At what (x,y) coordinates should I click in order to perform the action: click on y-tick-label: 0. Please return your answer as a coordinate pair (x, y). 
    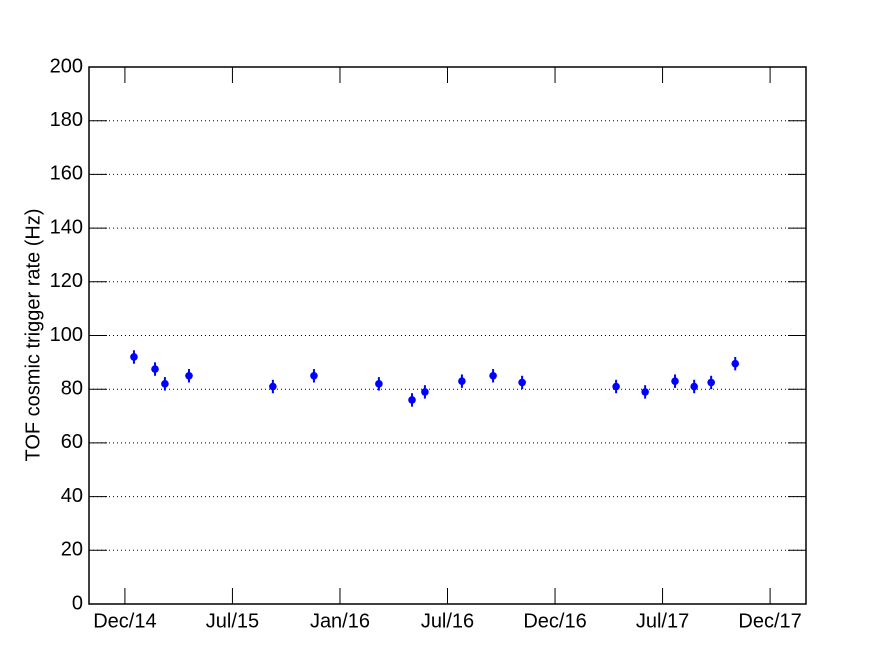
    Looking at the image, I should click on (77, 603).